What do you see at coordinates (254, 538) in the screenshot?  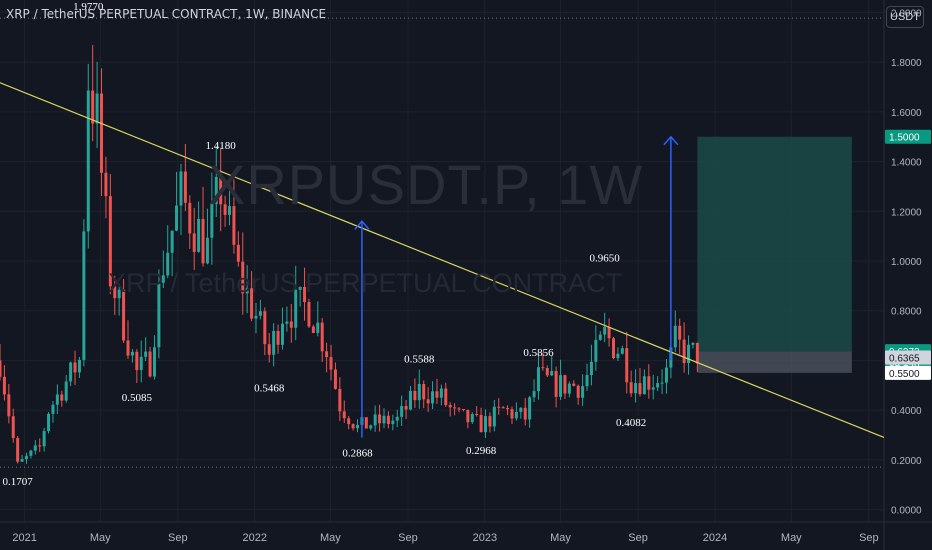 I see `x-tick-label: 2022` at bounding box center [254, 538].